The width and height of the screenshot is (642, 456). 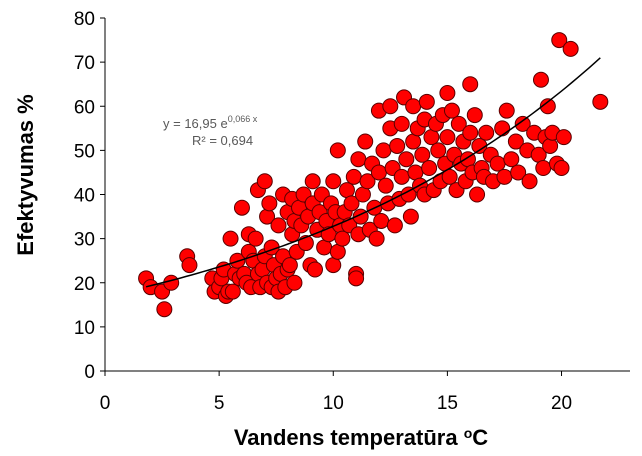 I want to click on x-tick-label: 20, so click(x=561, y=403).